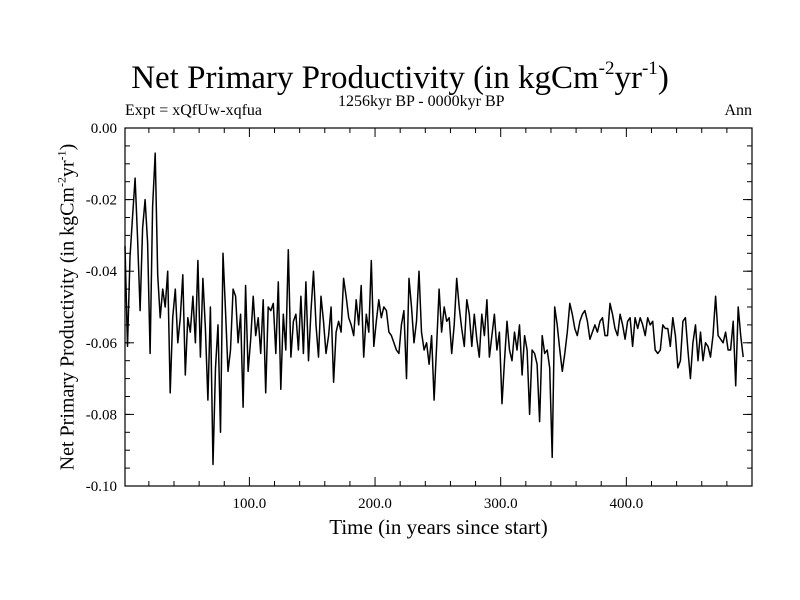 This screenshot has height=600, width=800. I want to click on x-tick-label: 300.0, so click(501, 504).